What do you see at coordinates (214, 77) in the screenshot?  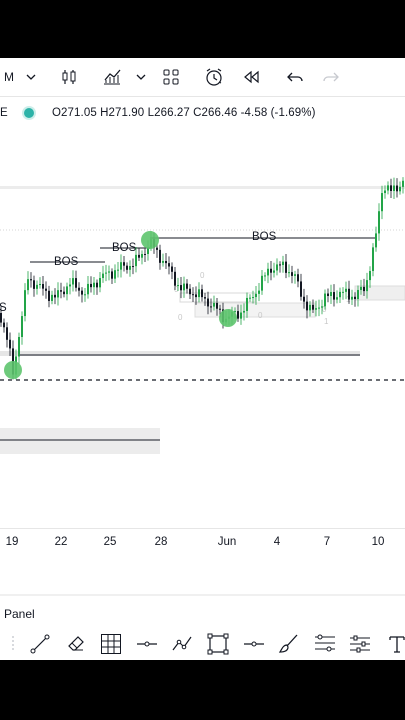 I see `alert-icon` at bounding box center [214, 77].